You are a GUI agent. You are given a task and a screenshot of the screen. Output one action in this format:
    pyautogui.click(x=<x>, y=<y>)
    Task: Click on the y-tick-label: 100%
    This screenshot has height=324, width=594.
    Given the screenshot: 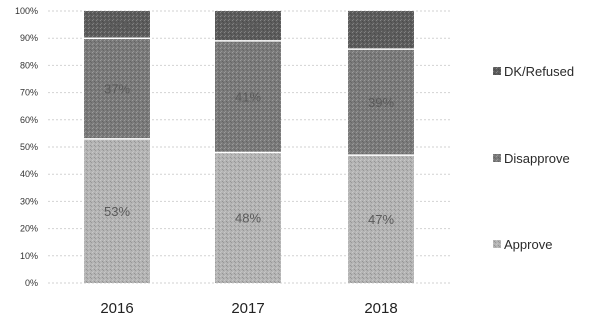 What is the action you would take?
    pyautogui.click(x=26, y=11)
    